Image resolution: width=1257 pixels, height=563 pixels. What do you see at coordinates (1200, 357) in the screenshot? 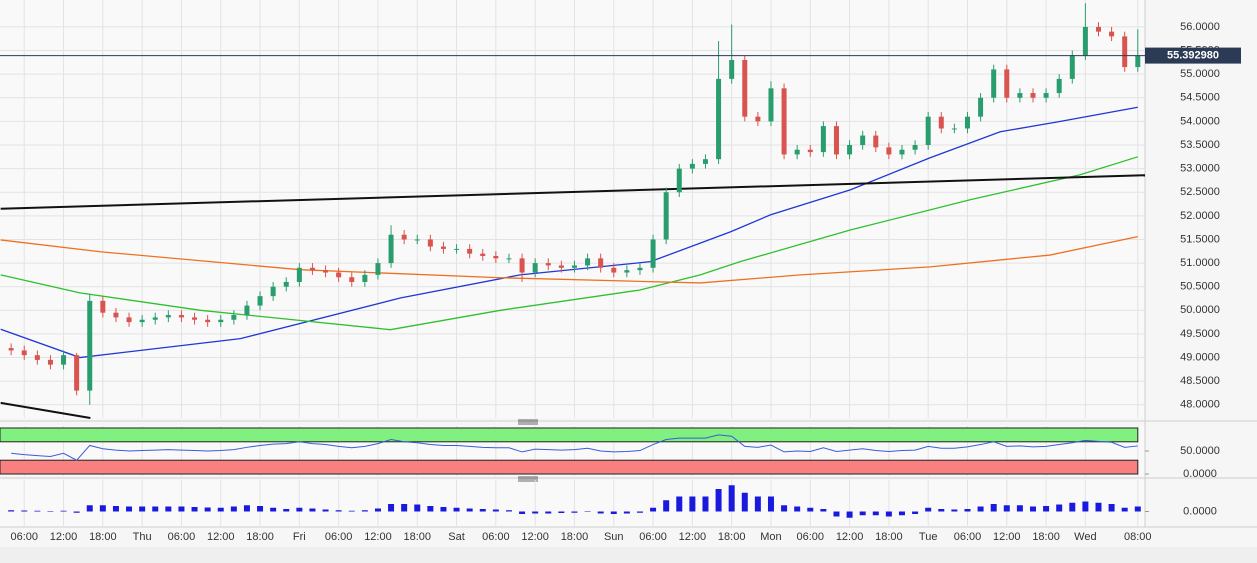
I see `y-tick-label: 49.0000` at bounding box center [1200, 357].